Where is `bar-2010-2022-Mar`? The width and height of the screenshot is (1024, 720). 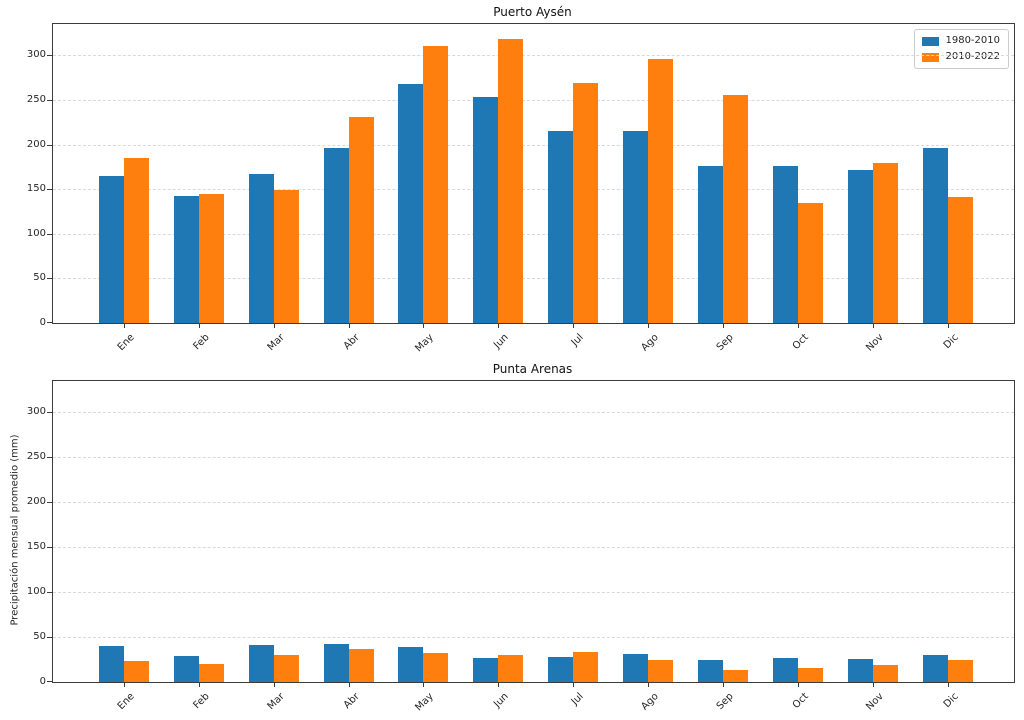 bar-2010-2022-Mar is located at coordinates (286, 668).